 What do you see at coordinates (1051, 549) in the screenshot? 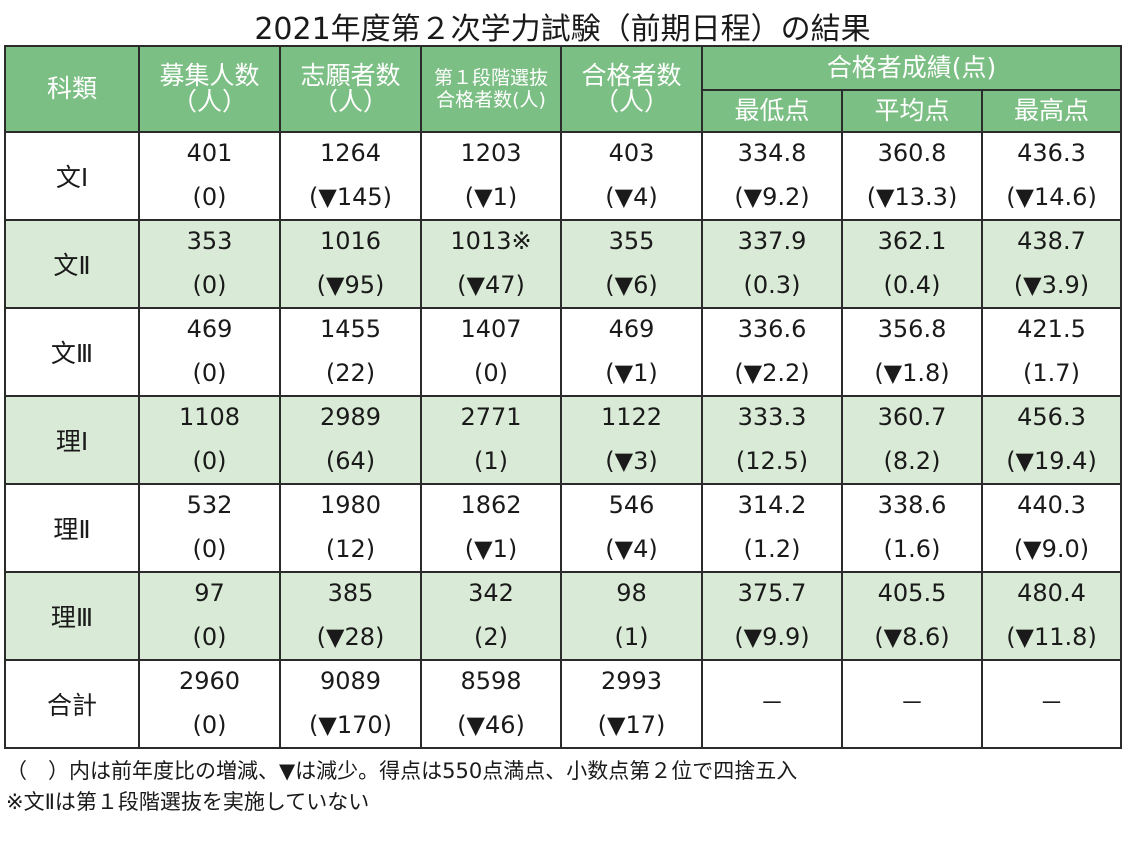
I see `cell-change: (▼9.0)` at bounding box center [1051, 549].